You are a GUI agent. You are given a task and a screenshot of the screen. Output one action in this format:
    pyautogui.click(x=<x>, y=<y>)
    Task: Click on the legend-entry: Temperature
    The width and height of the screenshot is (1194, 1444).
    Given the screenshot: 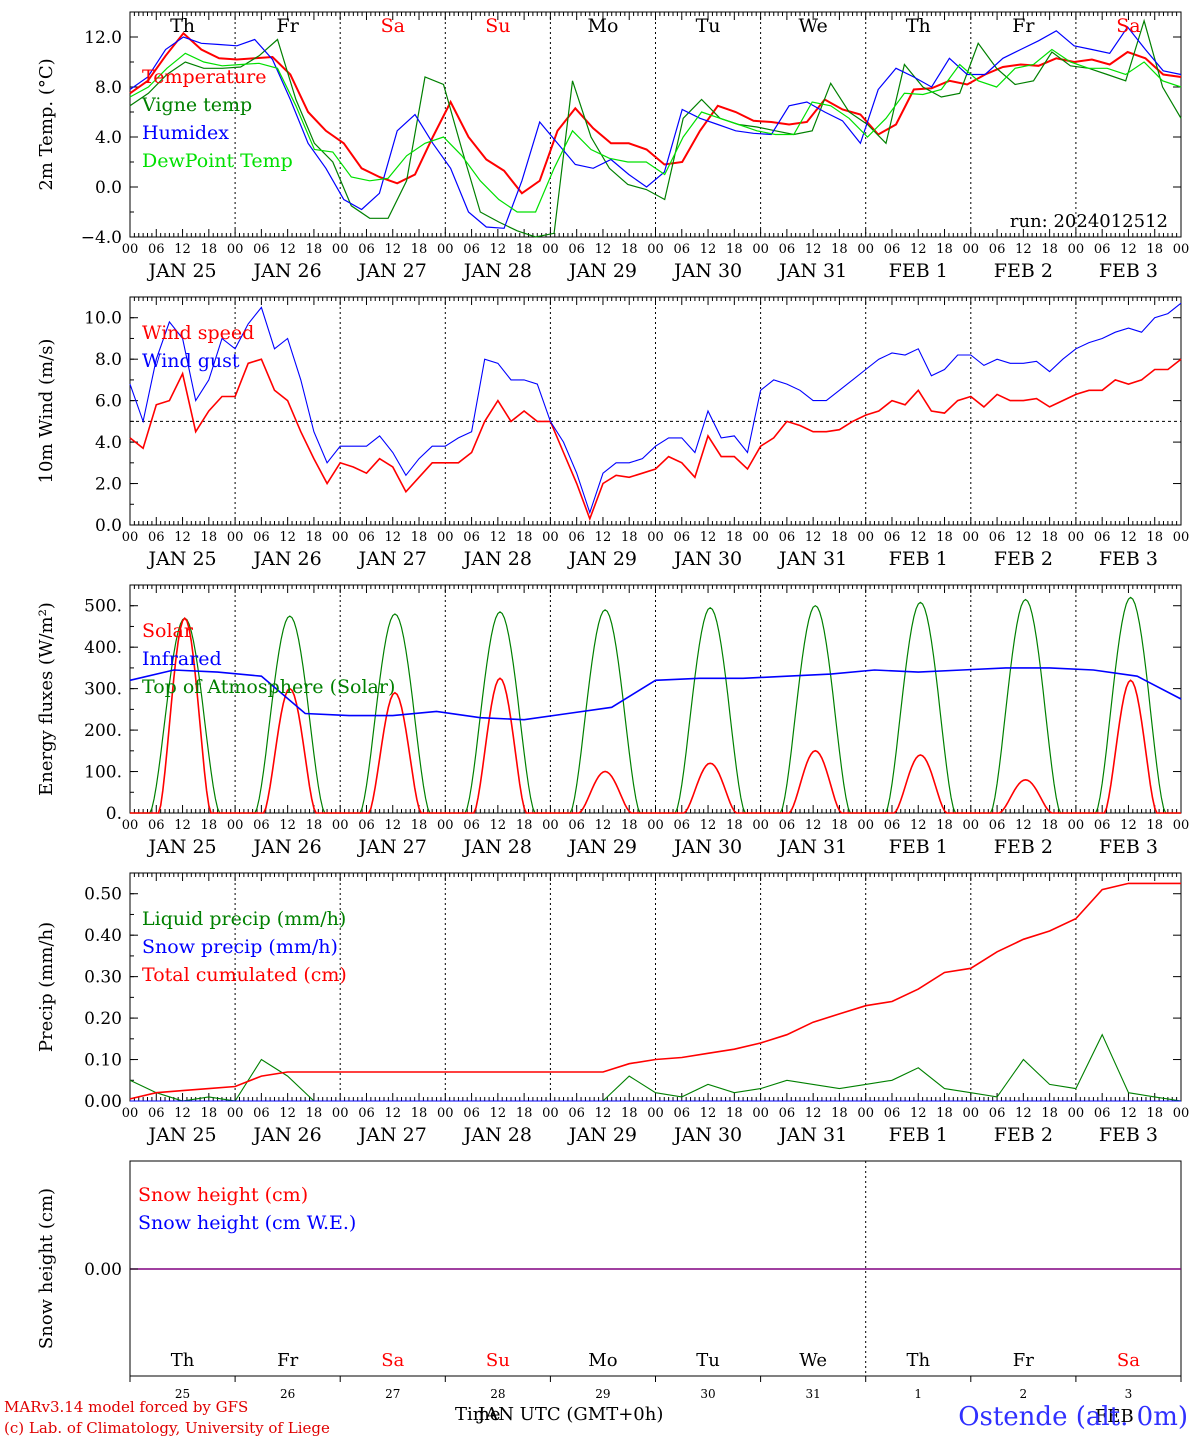 What is the action you would take?
    pyautogui.click(x=204, y=77)
    